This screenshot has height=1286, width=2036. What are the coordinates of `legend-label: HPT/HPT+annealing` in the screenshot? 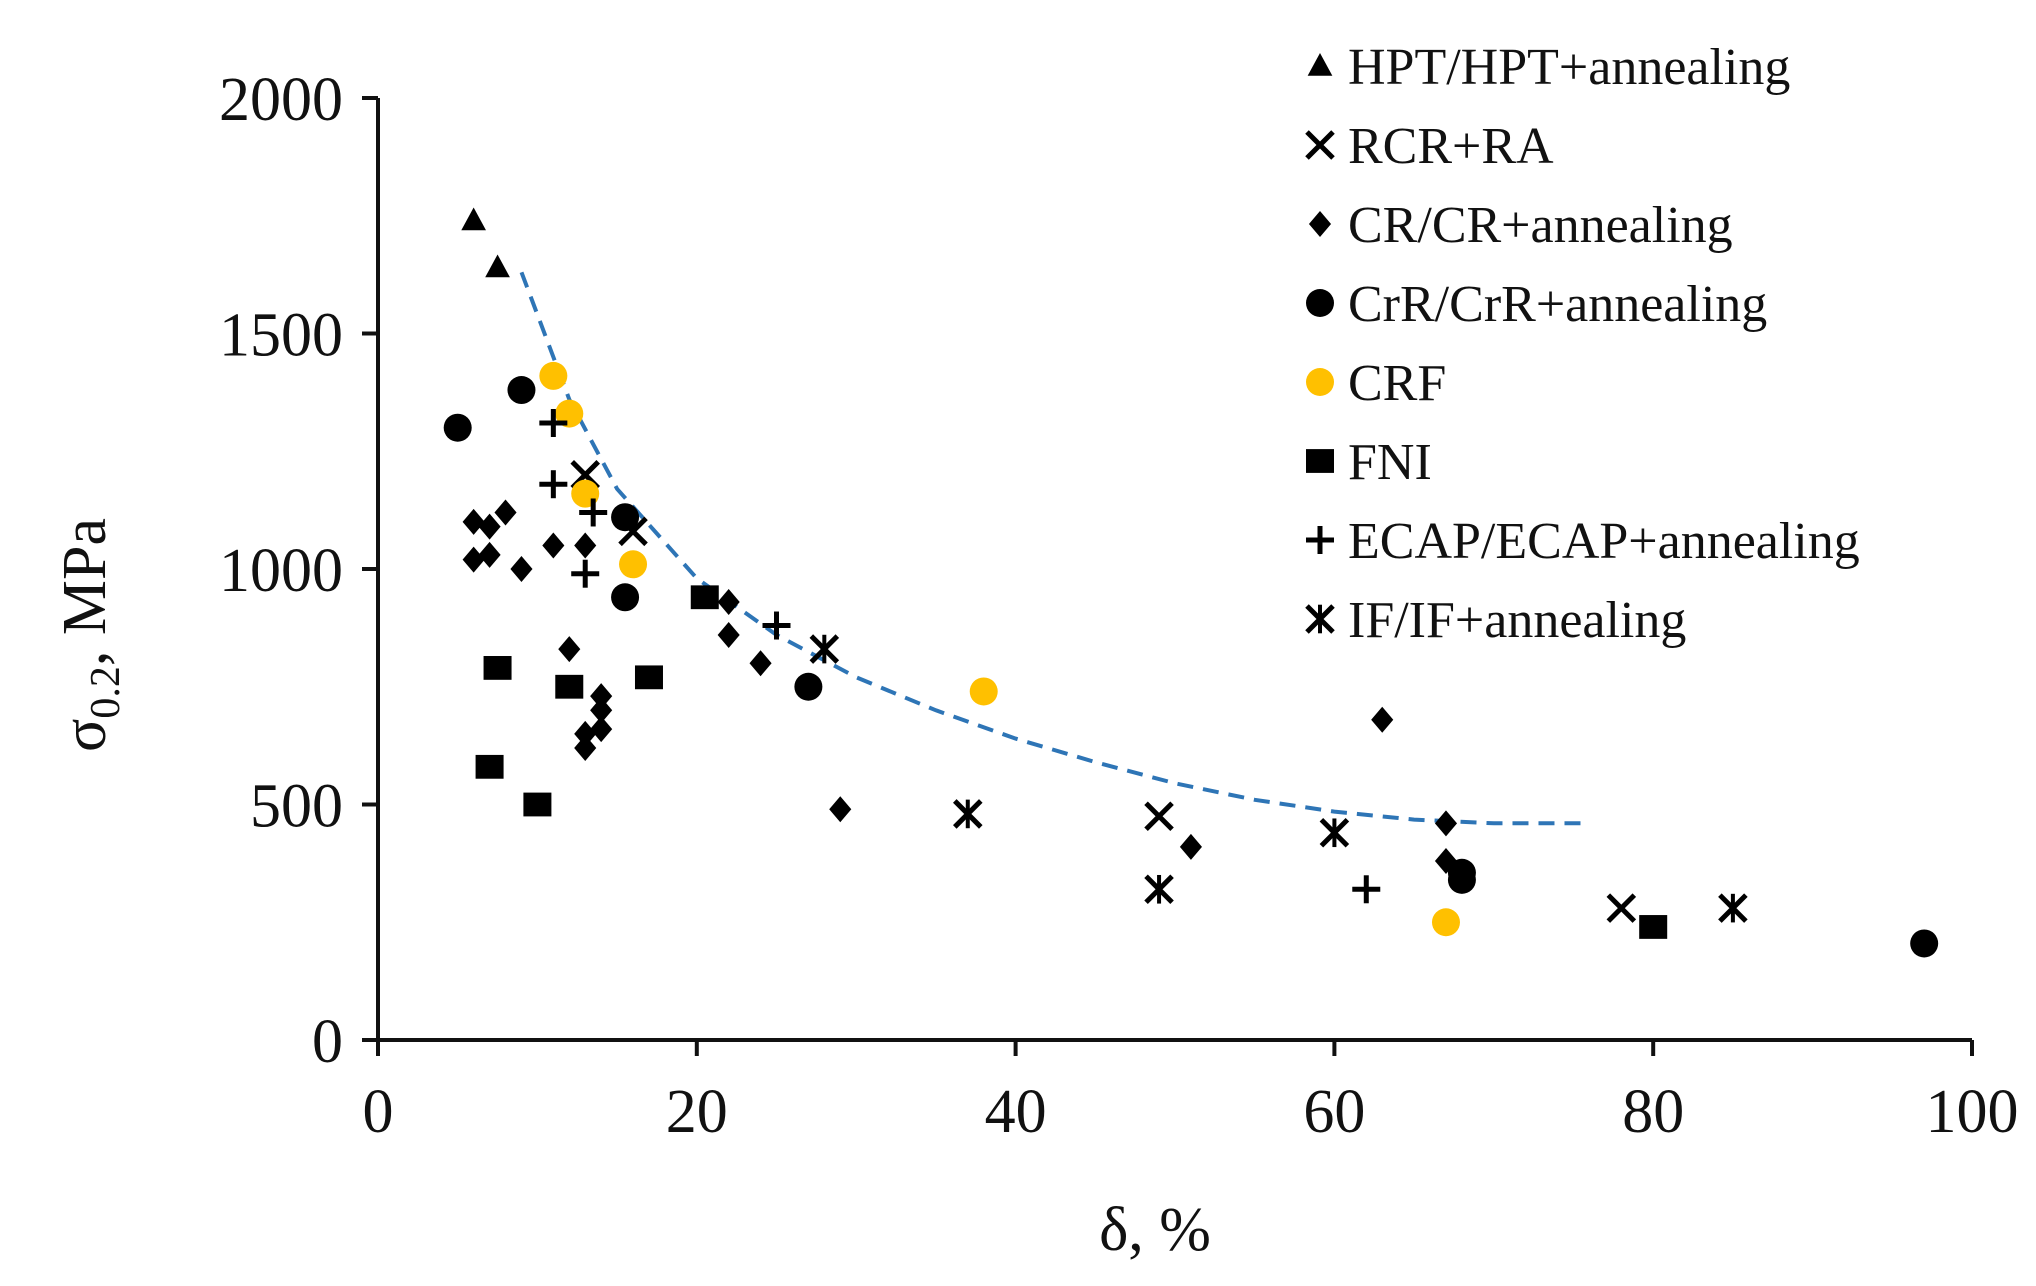 It's located at (1569, 67).